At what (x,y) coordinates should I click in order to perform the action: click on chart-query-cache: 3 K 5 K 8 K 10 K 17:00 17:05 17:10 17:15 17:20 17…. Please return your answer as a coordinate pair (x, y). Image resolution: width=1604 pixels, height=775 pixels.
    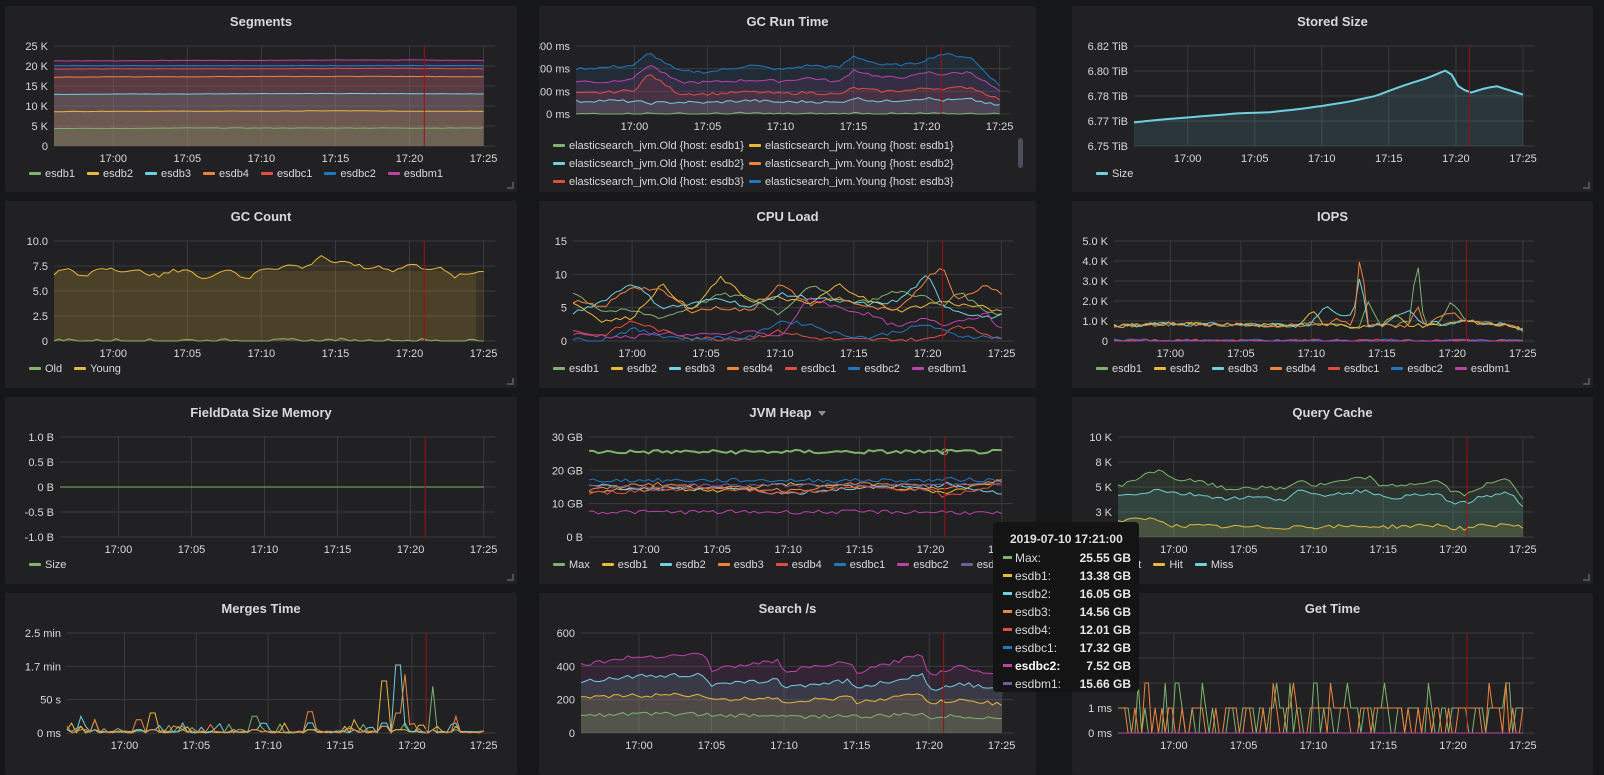
    Looking at the image, I should click on (1332, 490).